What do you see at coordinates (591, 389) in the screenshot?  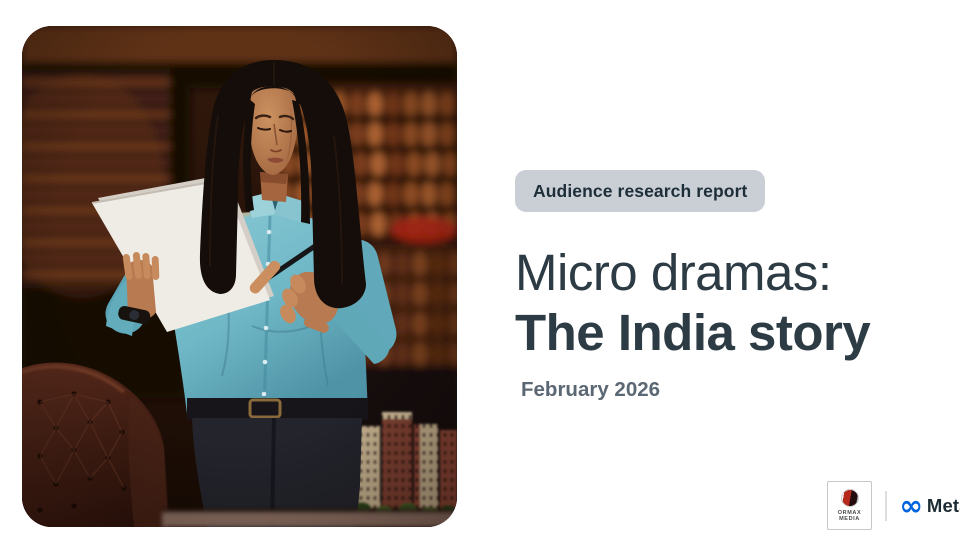 I see `report-date: February 2026` at bounding box center [591, 389].